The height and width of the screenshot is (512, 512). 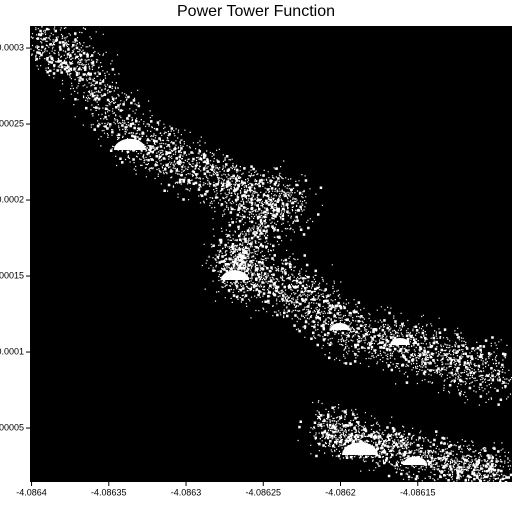 What do you see at coordinates (12, 123) in the screenshot?
I see `y-tick-label: 0.00025` at bounding box center [12, 123].